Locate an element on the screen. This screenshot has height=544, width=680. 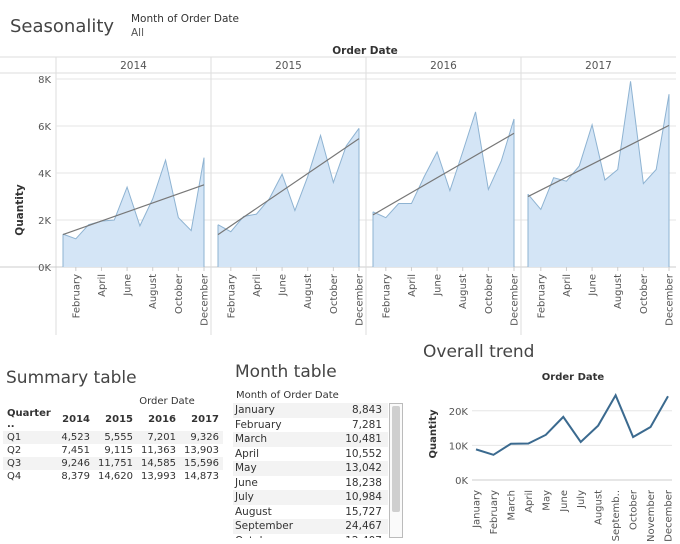
overall-y-tick-label: 20K is located at coordinates (459, 412).